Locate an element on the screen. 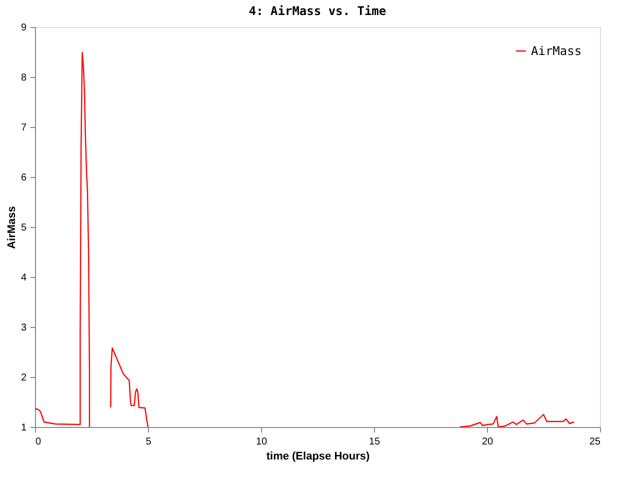 Image resolution: width=640 pixels, height=480 pixels. chart-title: 4: AirMass vs. Time is located at coordinates (317, 11).